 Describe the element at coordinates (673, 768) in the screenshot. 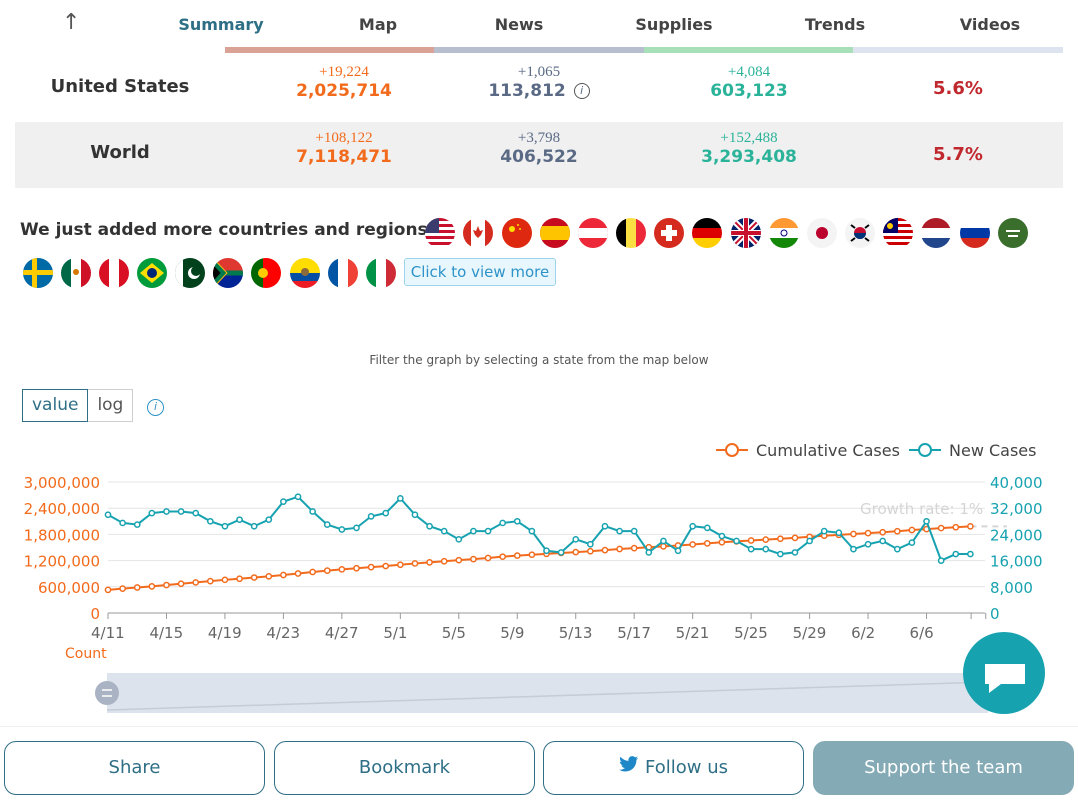

I see `follow-us-button: Follow us` at that location.